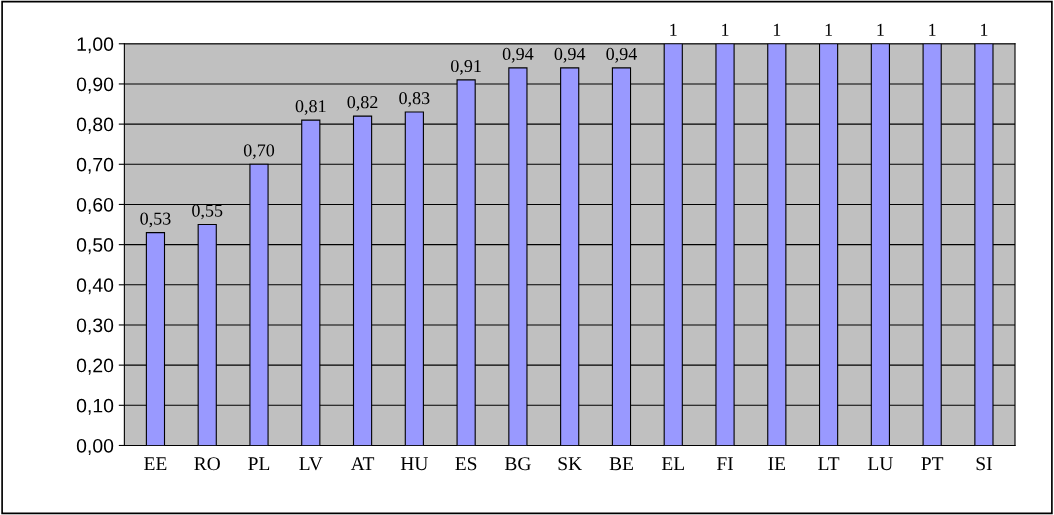 The height and width of the screenshot is (515, 1054). What do you see at coordinates (95, 125) in the screenshot?
I see `y-tick-label: 0,80` at bounding box center [95, 125].